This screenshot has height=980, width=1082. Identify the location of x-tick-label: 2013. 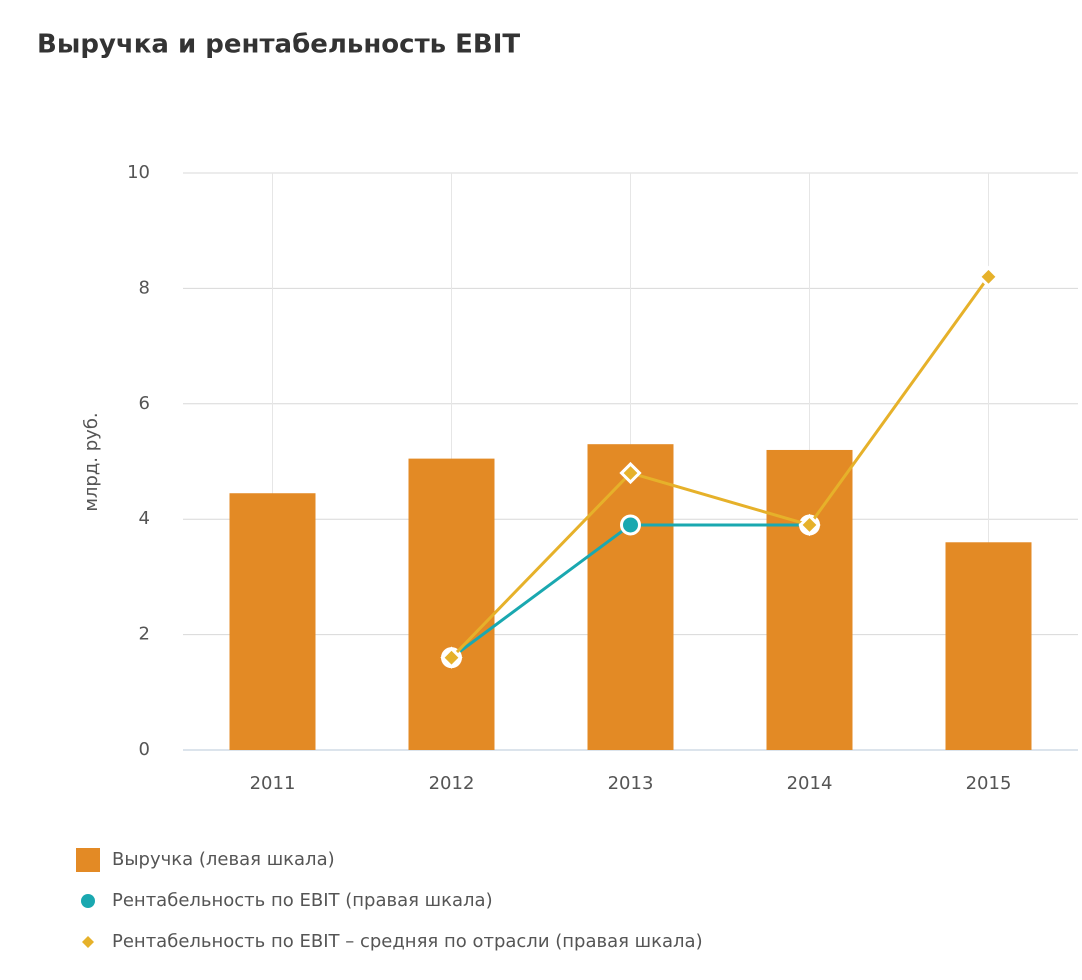
(631, 783).